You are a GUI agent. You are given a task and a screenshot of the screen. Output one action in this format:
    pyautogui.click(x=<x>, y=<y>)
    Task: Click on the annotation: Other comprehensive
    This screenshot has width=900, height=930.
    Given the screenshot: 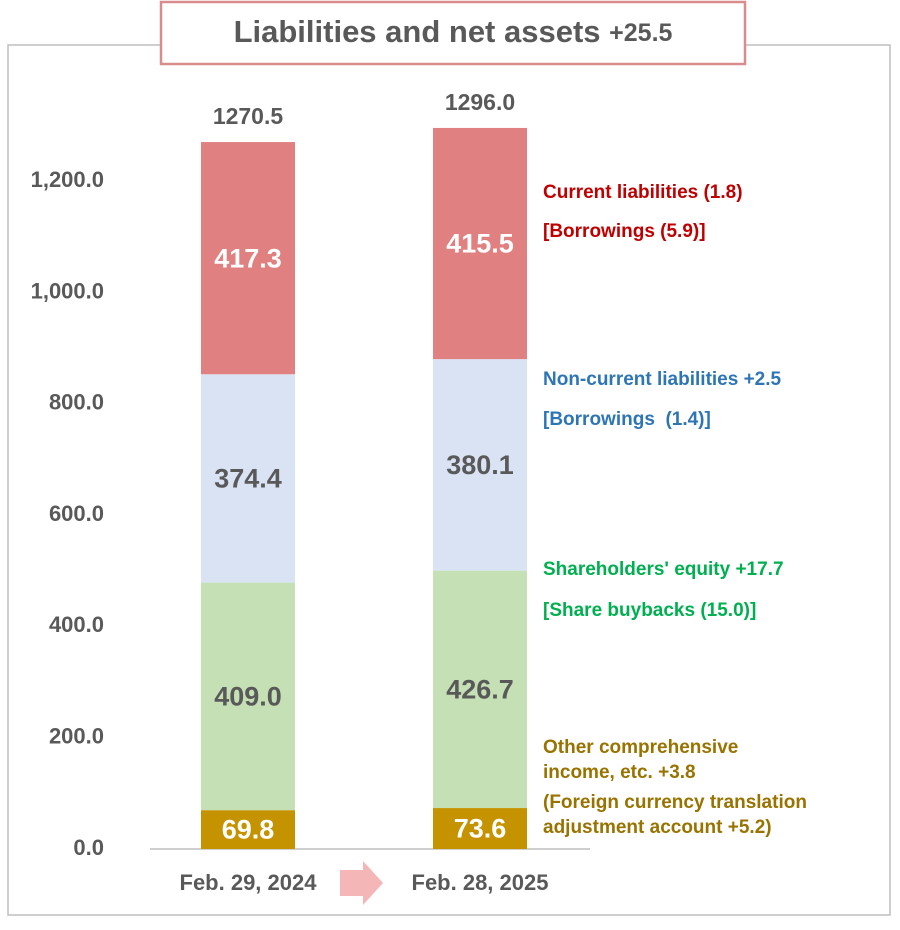 What is the action you would take?
    pyautogui.click(x=640, y=747)
    